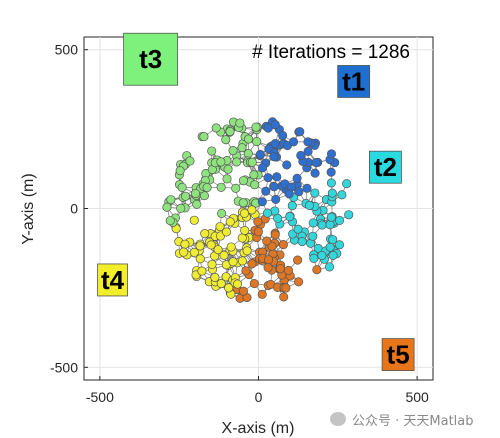 The height and width of the screenshot is (438, 500). I want to click on target-t1-box, so click(354, 81).